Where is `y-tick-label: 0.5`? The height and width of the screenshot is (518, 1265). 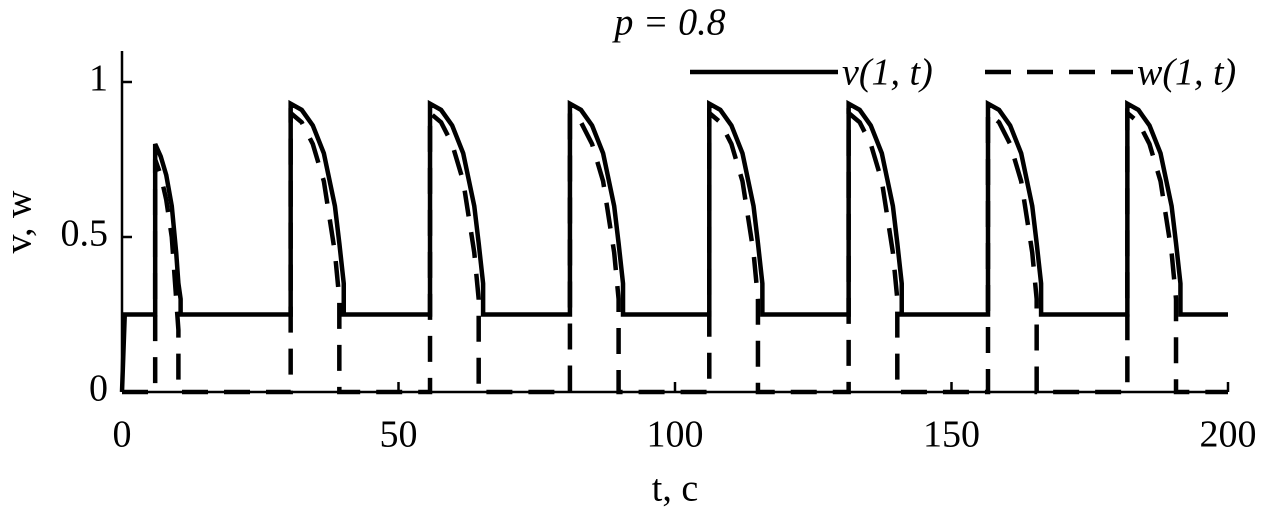
y-tick-label: 0.5 is located at coordinates (85, 234).